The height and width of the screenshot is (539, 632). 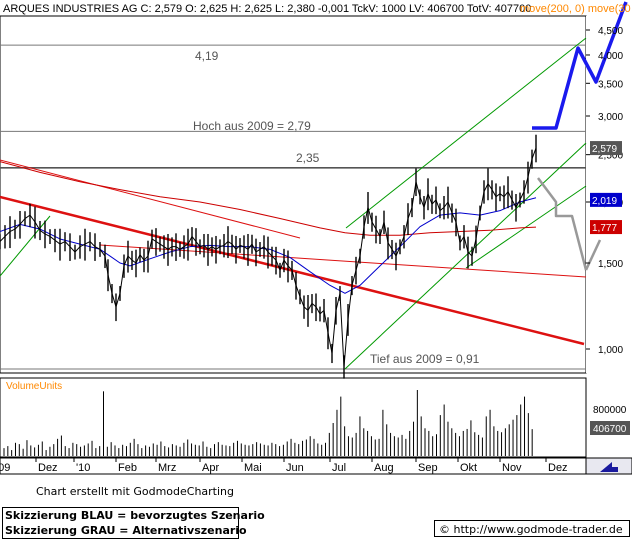 I want to click on corner-arrow-icon, so click(x=609, y=467).